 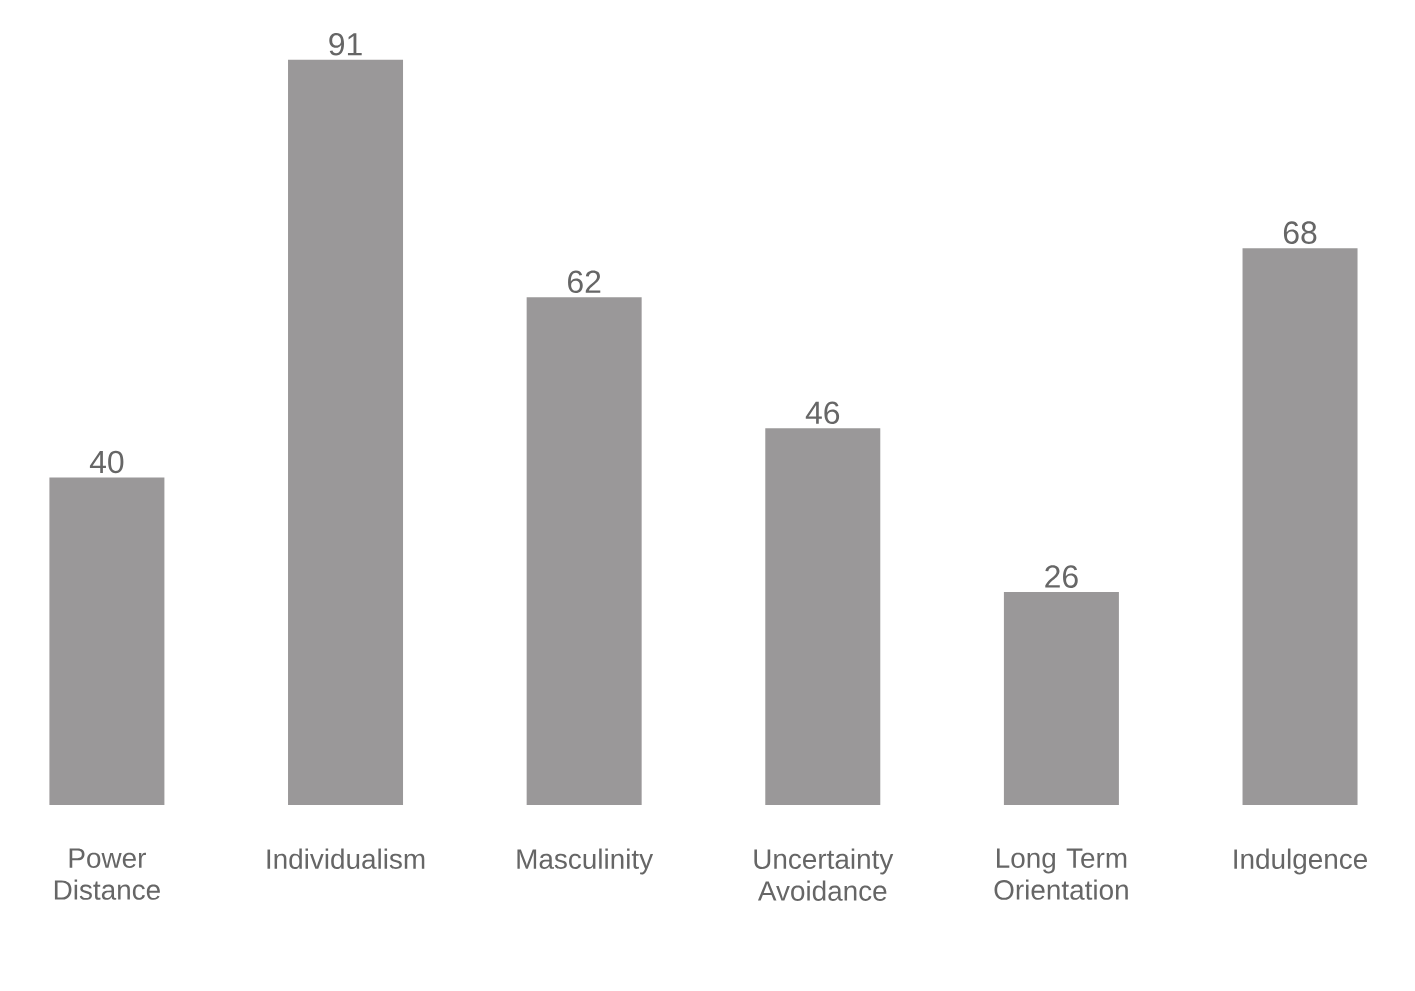 What do you see at coordinates (346, 858) in the screenshot?
I see `x-tick-label: Individualism` at bounding box center [346, 858].